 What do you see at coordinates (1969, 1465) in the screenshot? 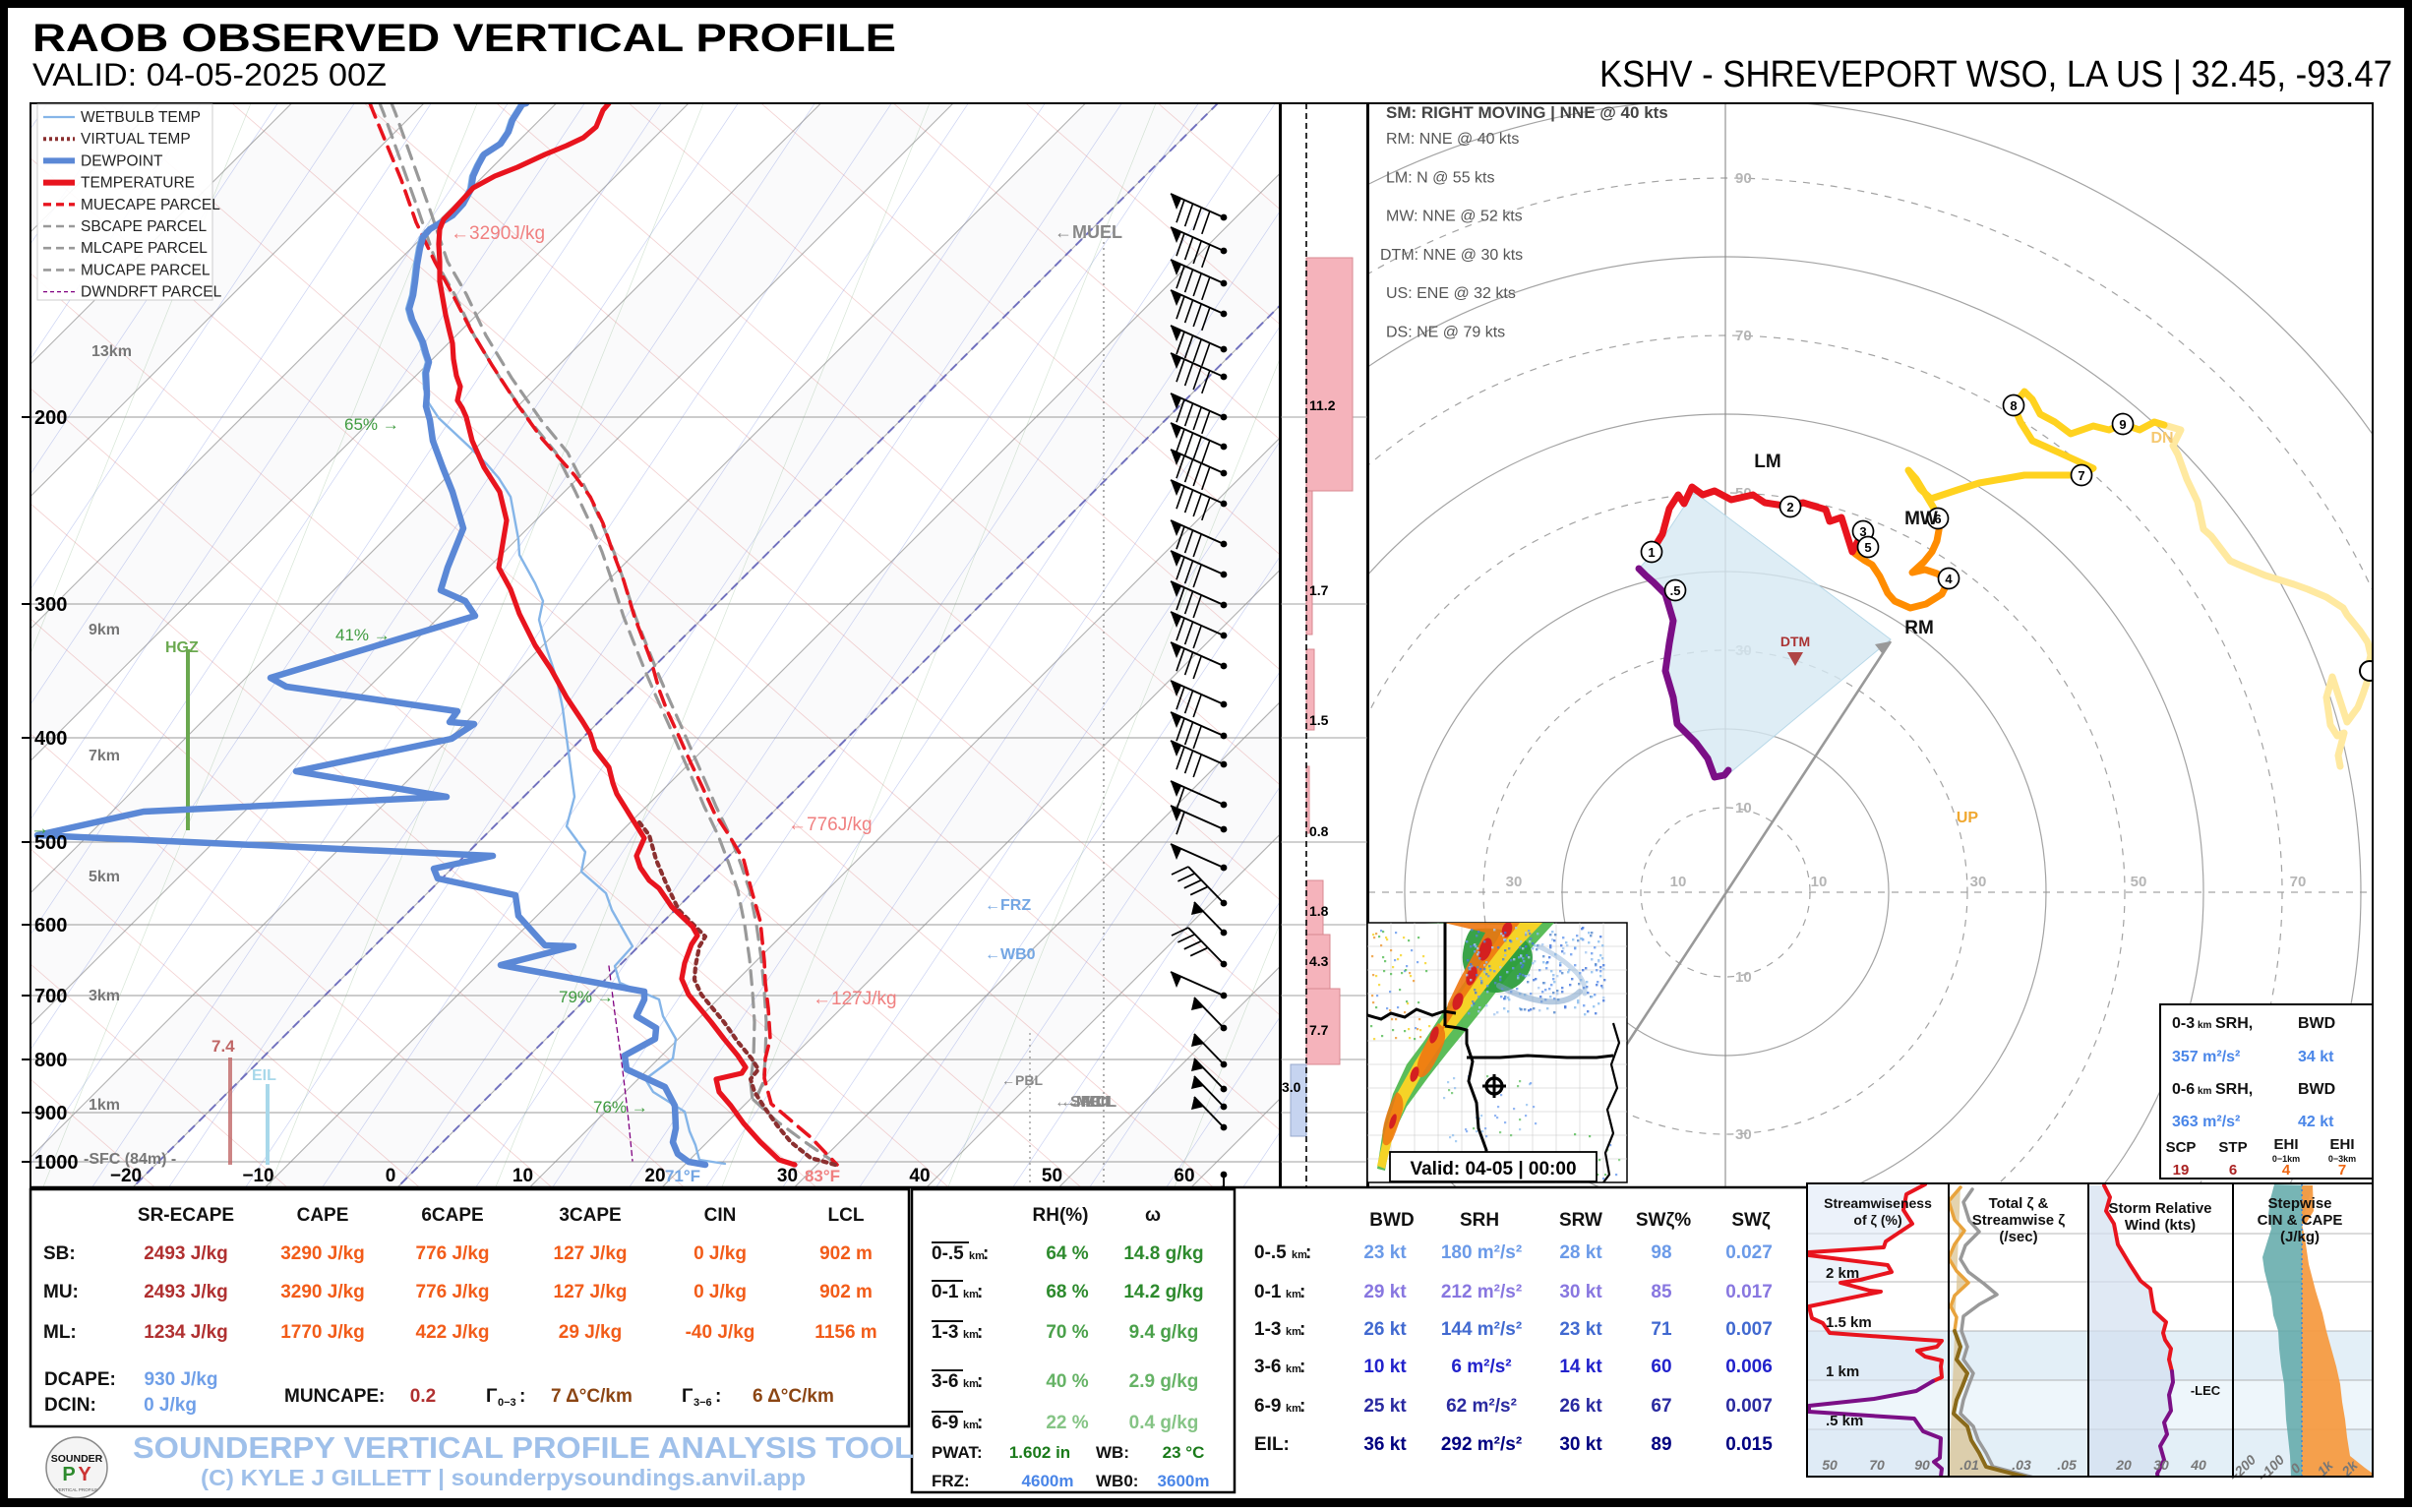
I see `svg-text: .01` at bounding box center [1969, 1465].